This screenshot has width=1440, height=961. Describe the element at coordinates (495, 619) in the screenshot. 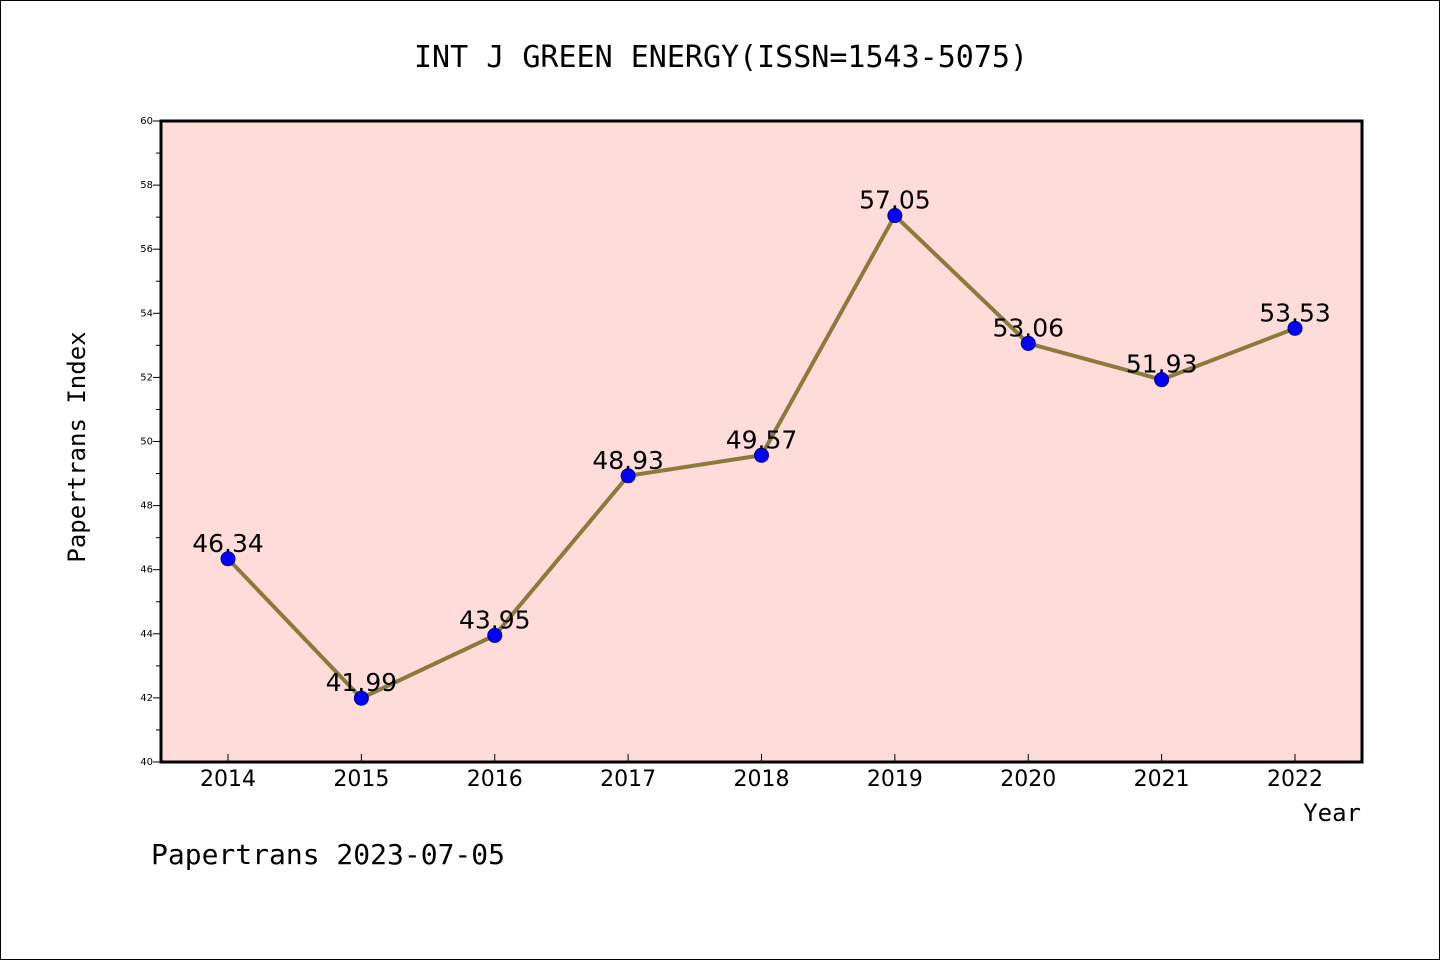

I see `data-label: 43.95` at that location.